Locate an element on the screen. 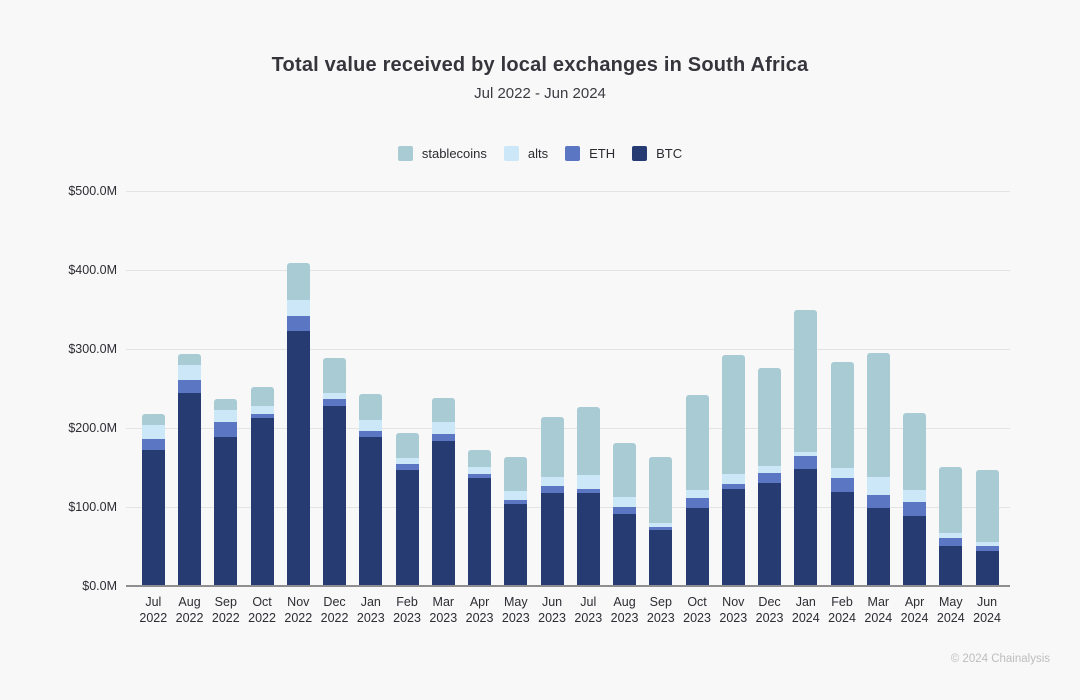 Image resolution: width=1080 pixels, height=700 pixels. bar-apr-2023 is located at coordinates (480, 517).